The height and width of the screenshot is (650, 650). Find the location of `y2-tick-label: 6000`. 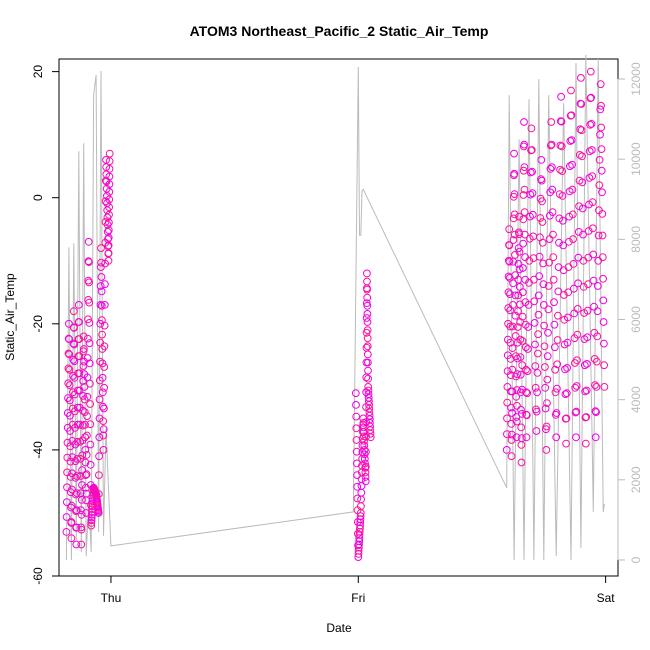

y2-tick-label: 6000 is located at coordinates (636, 319).